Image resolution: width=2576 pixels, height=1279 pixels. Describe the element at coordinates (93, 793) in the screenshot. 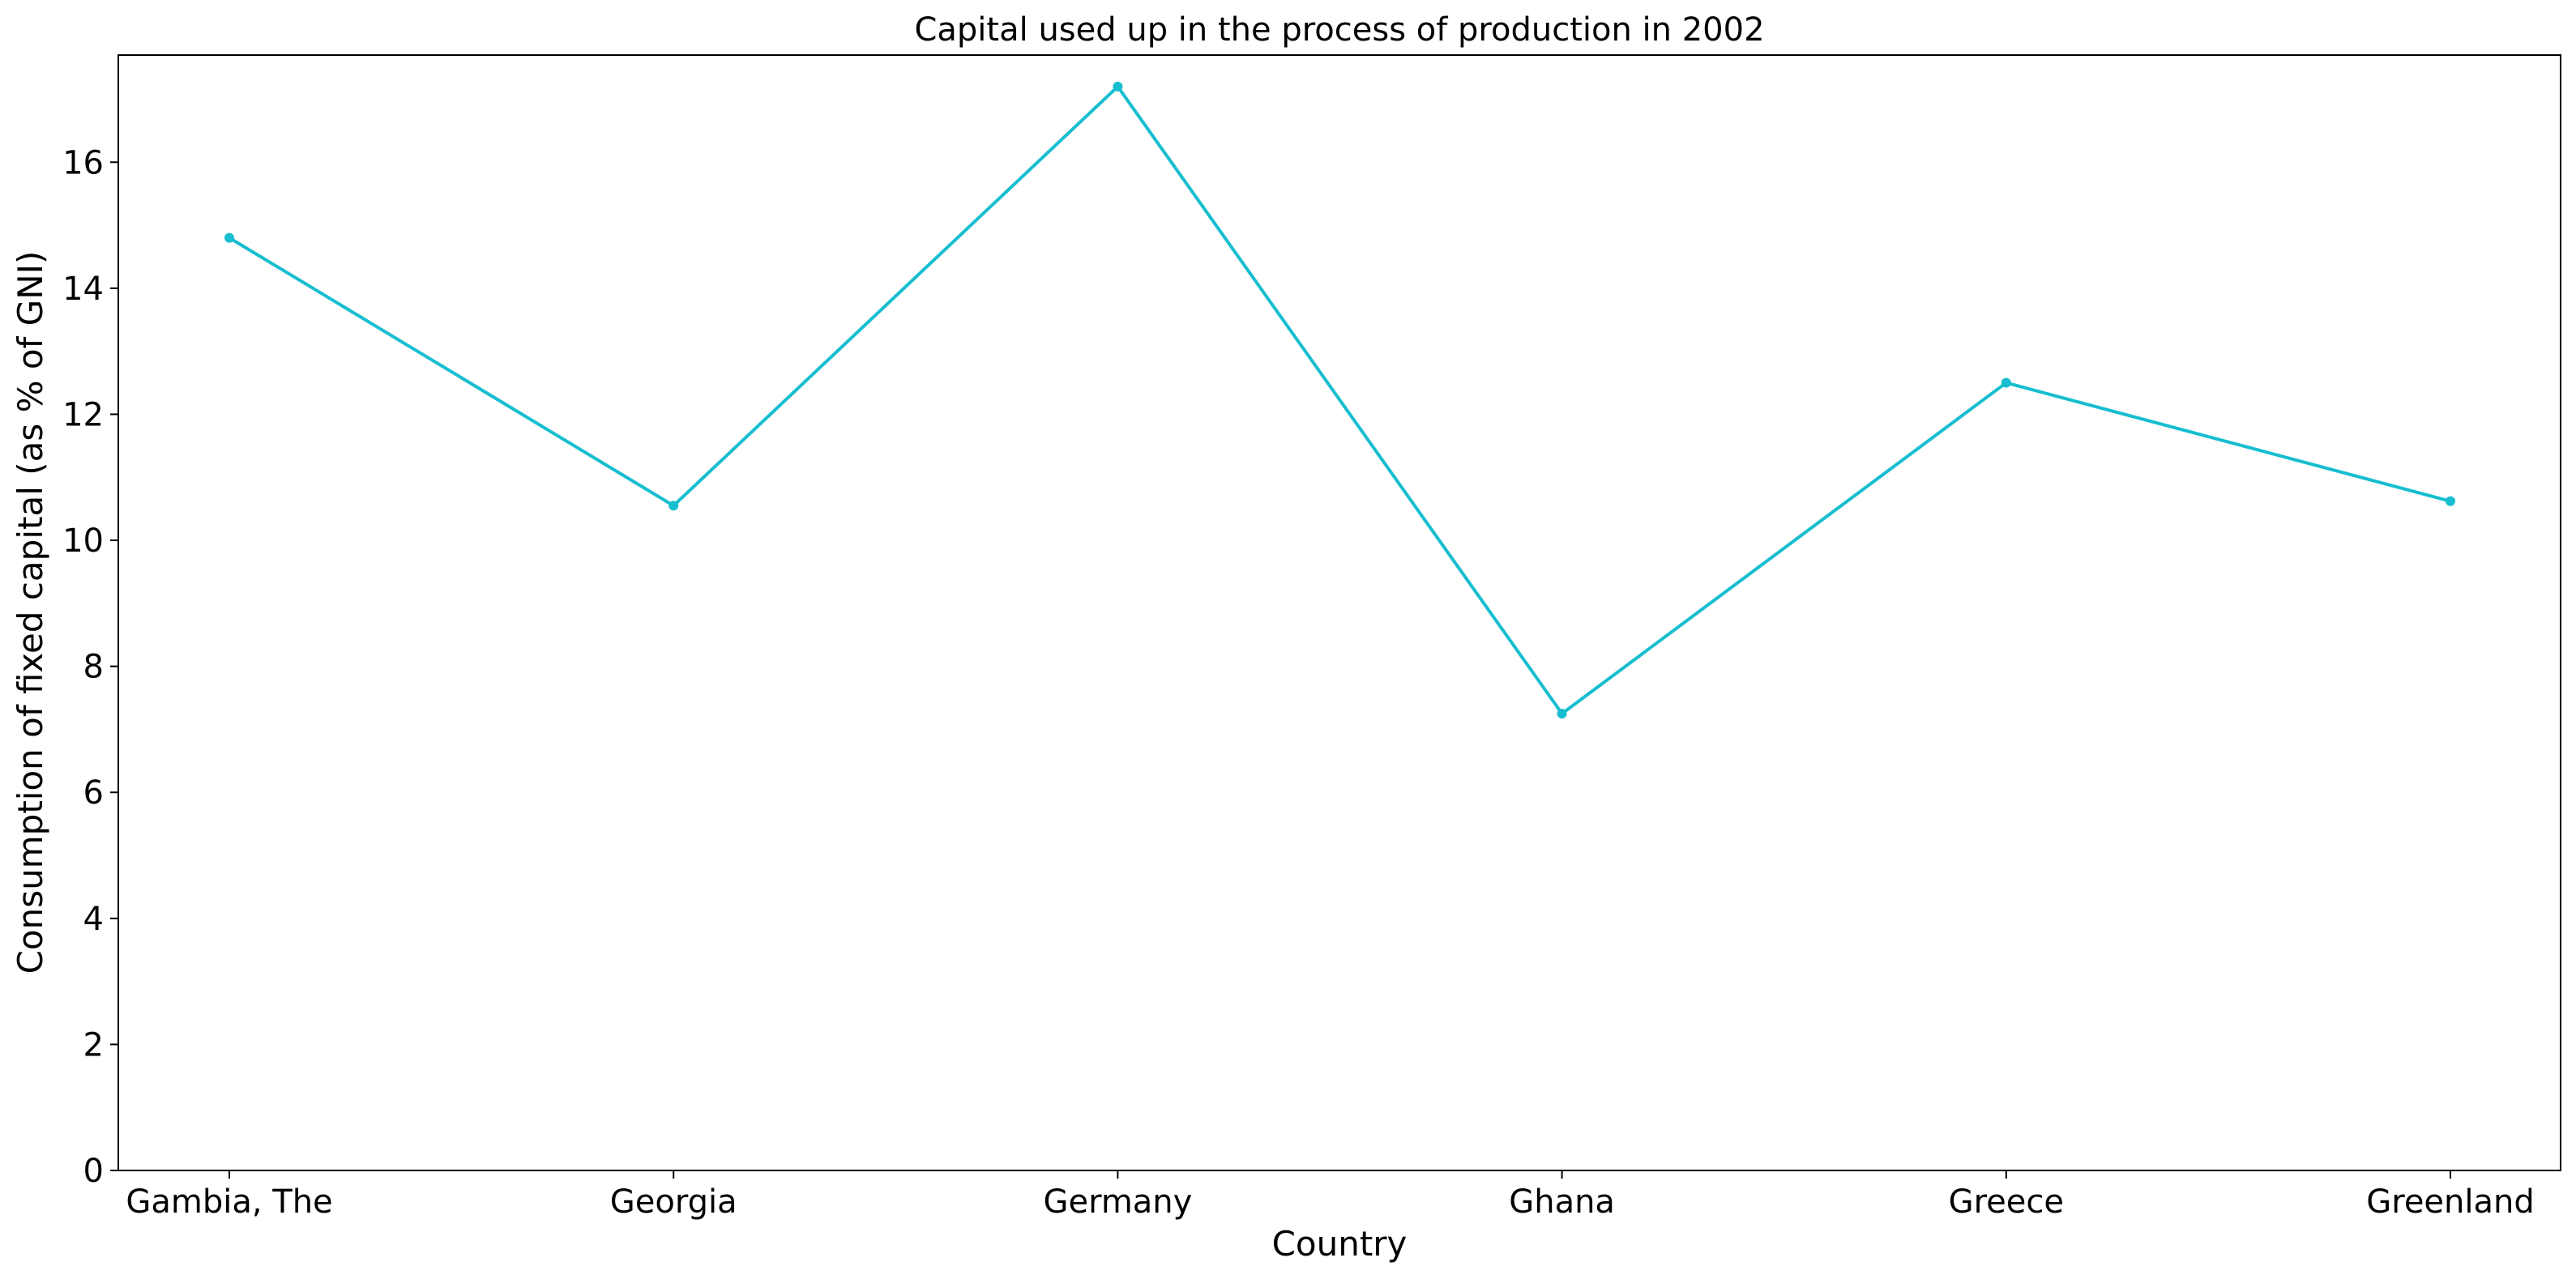

I see `y-tick-label: 6` at that location.